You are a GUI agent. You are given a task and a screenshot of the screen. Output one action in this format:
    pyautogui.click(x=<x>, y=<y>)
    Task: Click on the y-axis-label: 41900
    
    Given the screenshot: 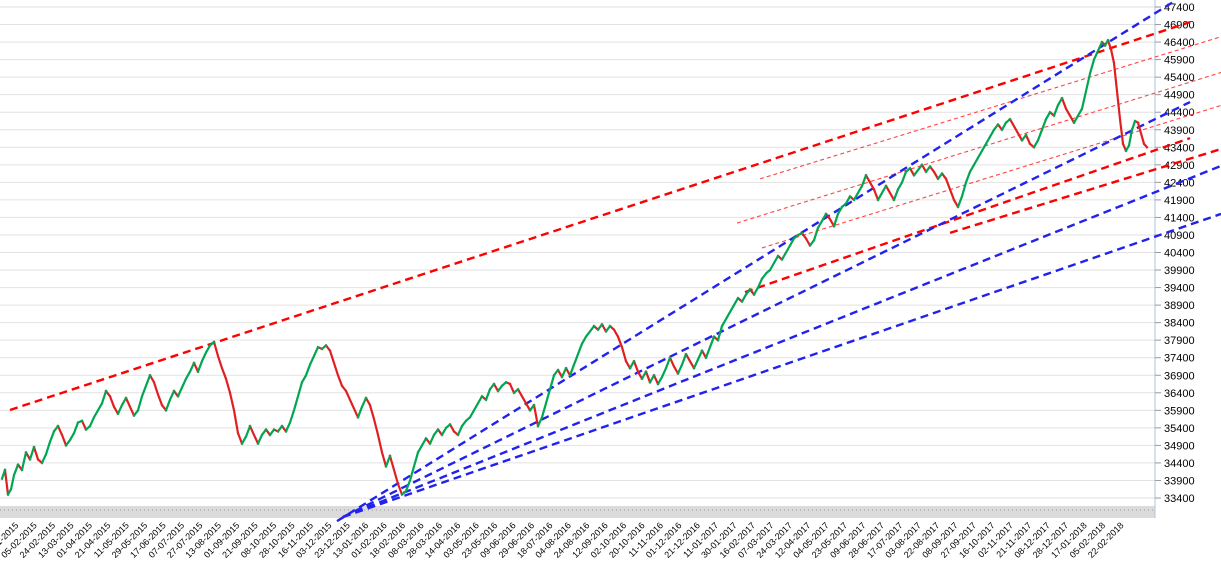 What is the action you would take?
    pyautogui.click(x=1179, y=201)
    